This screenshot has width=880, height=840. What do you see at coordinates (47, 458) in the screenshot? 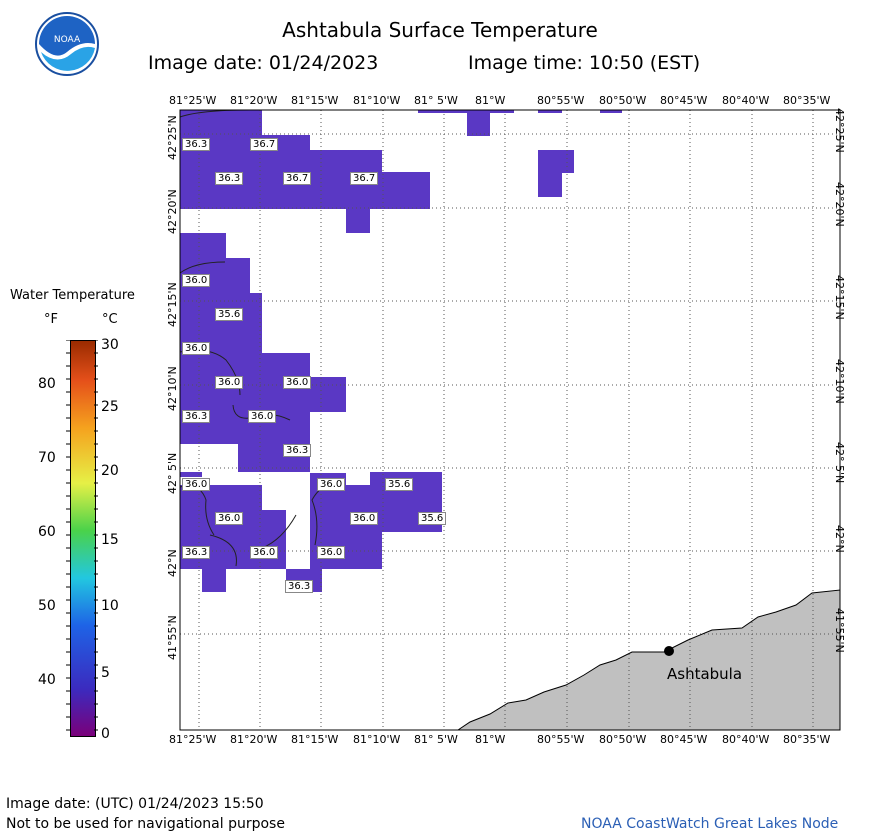
I see `legend-f-label: 70` at bounding box center [47, 458].